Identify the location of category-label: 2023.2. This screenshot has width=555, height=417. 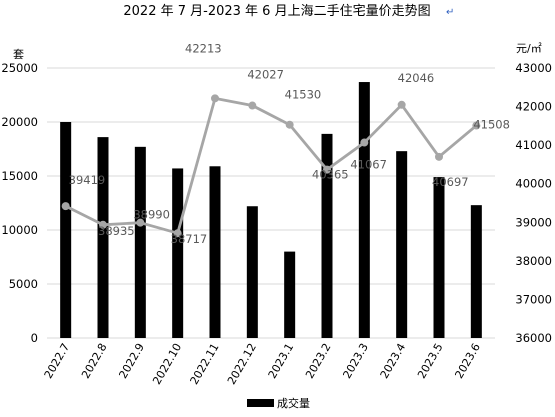
(318, 361).